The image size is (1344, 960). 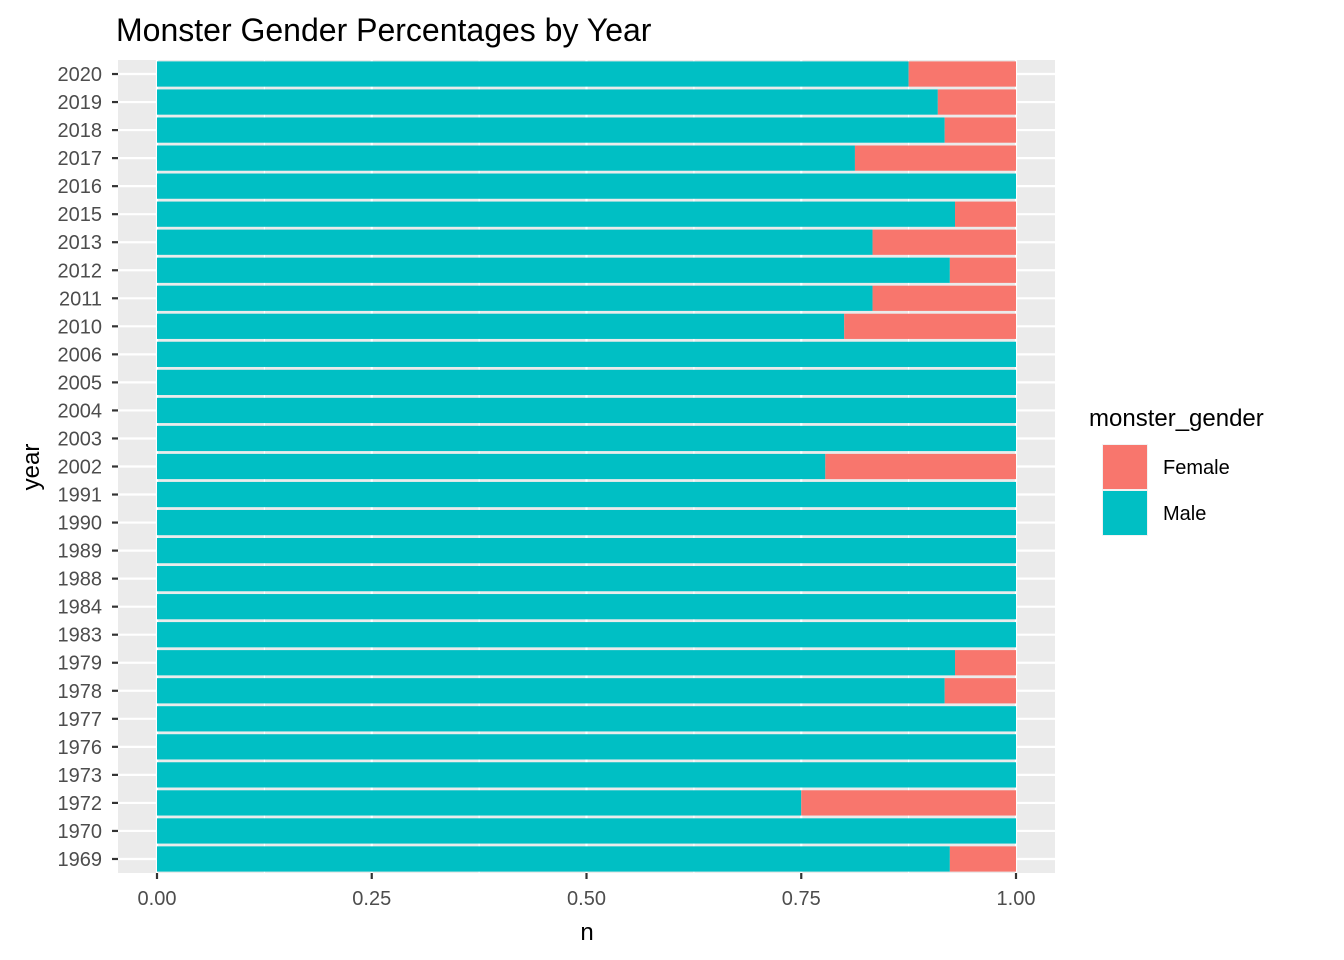 I want to click on bar-male-2003, so click(x=586, y=438).